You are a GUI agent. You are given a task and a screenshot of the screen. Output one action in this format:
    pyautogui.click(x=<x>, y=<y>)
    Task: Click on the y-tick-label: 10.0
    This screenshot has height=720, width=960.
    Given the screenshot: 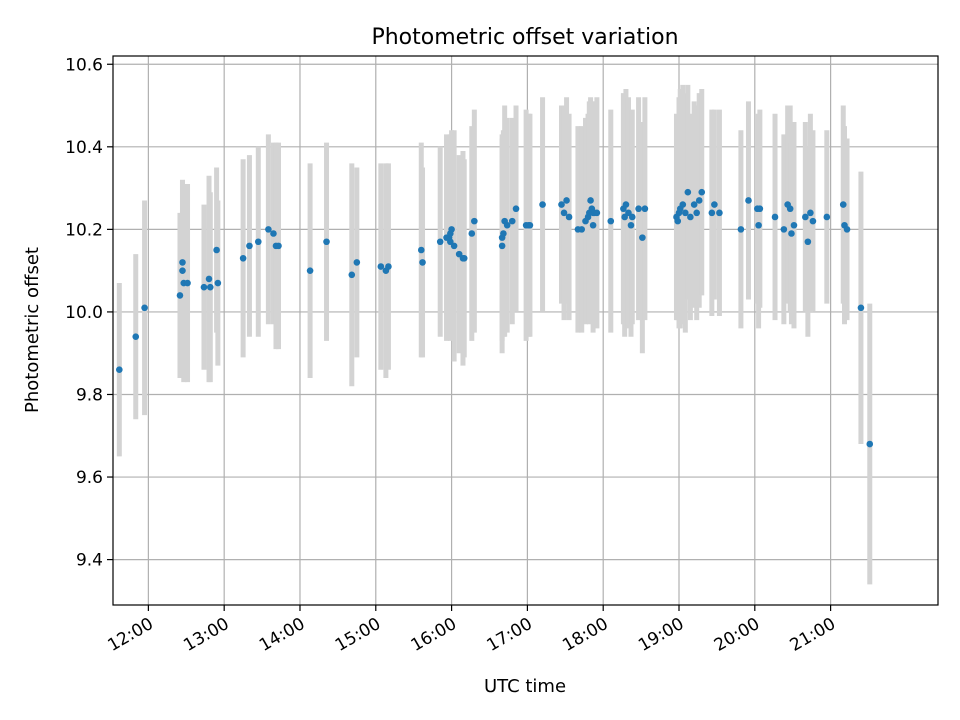 What is the action you would take?
    pyautogui.click(x=84, y=313)
    